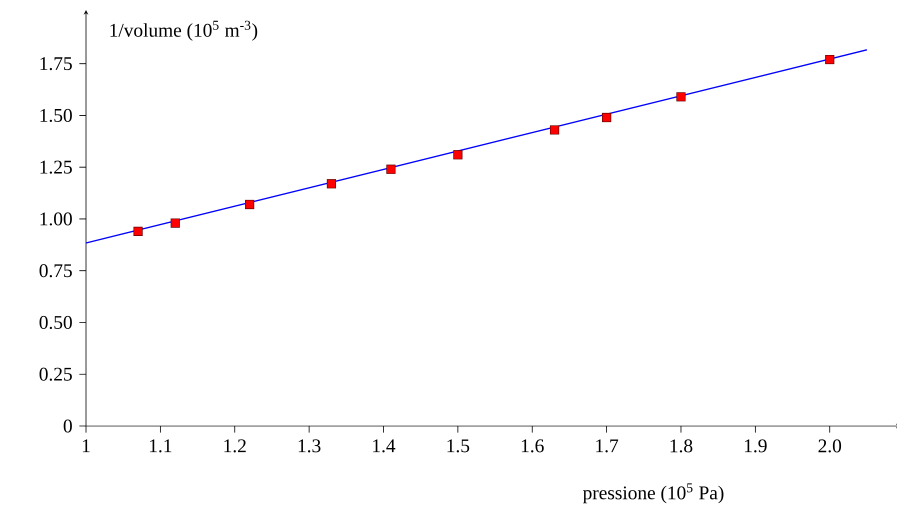 The image size is (897, 528). What do you see at coordinates (56, 374) in the screenshot?
I see `y-tick-label: 0.25` at bounding box center [56, 374].